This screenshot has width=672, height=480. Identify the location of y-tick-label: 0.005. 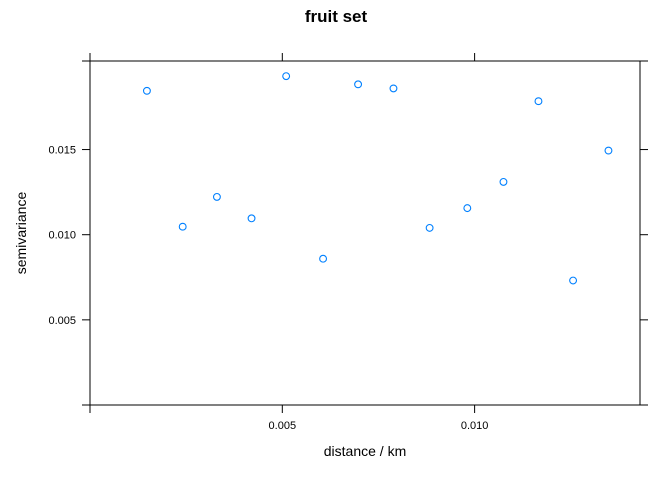
(62, 321).